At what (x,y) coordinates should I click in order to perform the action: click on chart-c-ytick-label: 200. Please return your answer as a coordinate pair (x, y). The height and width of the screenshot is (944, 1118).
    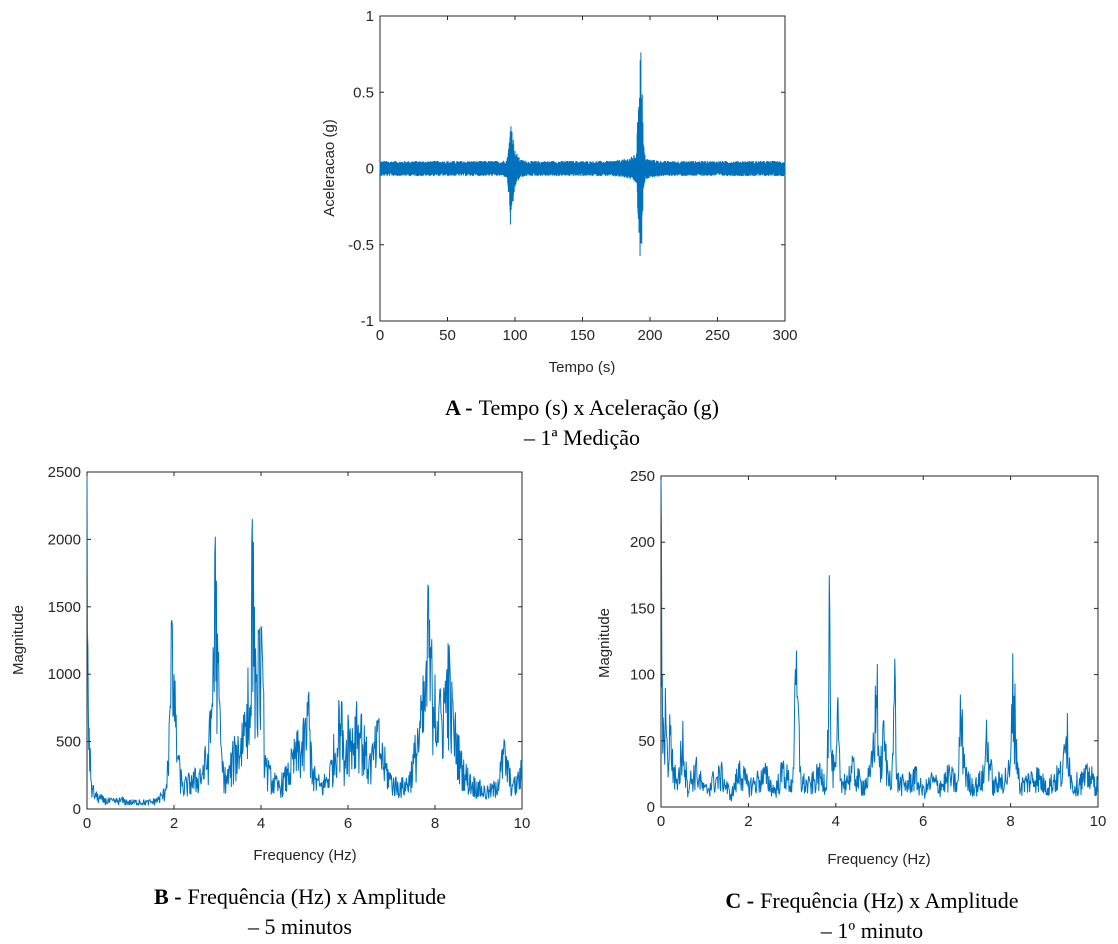
    Looking at the image, I should click on (642, 542).